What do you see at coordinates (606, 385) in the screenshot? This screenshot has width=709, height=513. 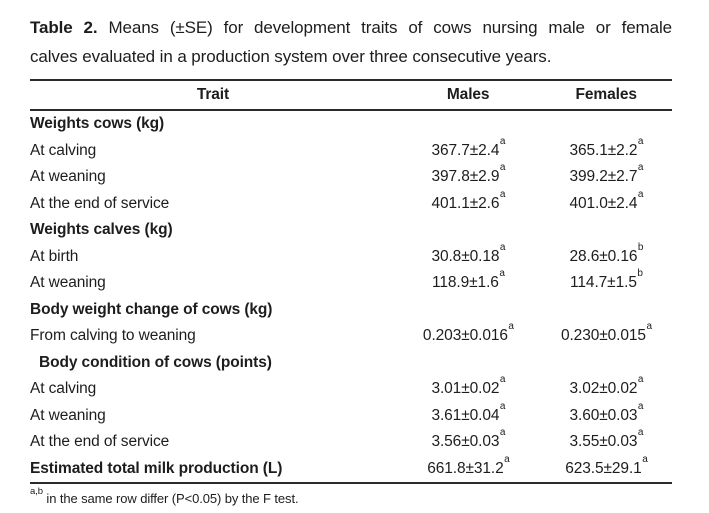 I see `females-value-cell: 3.02±0.02a` at bounding box center [606, 385].